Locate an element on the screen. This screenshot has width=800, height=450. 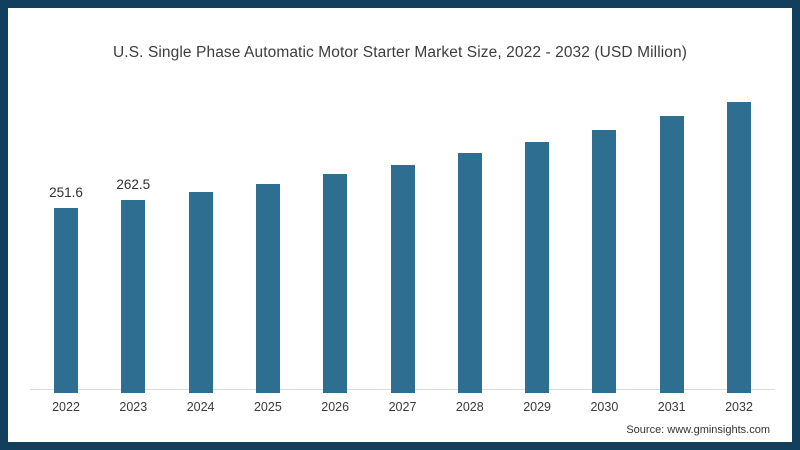
value-label-2022: 251.6 is located at coordinates (66, 192).